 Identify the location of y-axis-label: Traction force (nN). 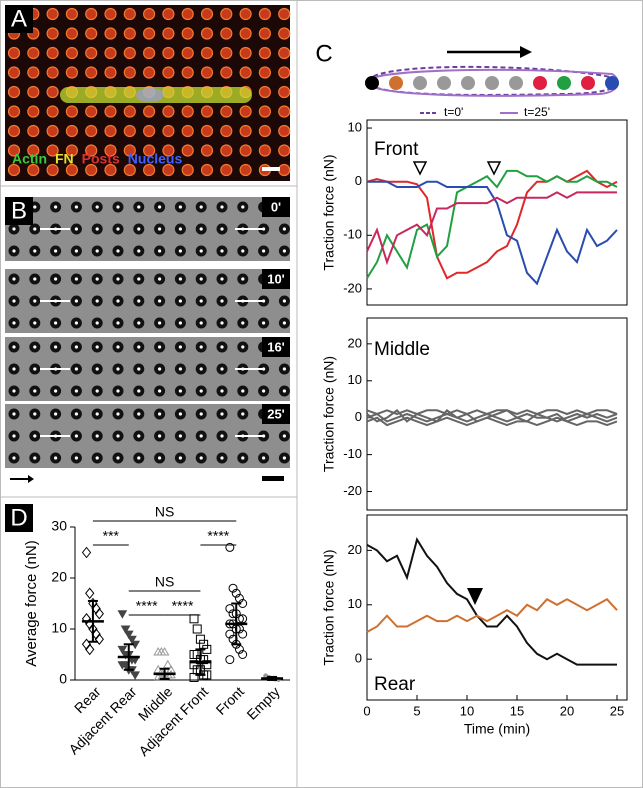
(329, 414).